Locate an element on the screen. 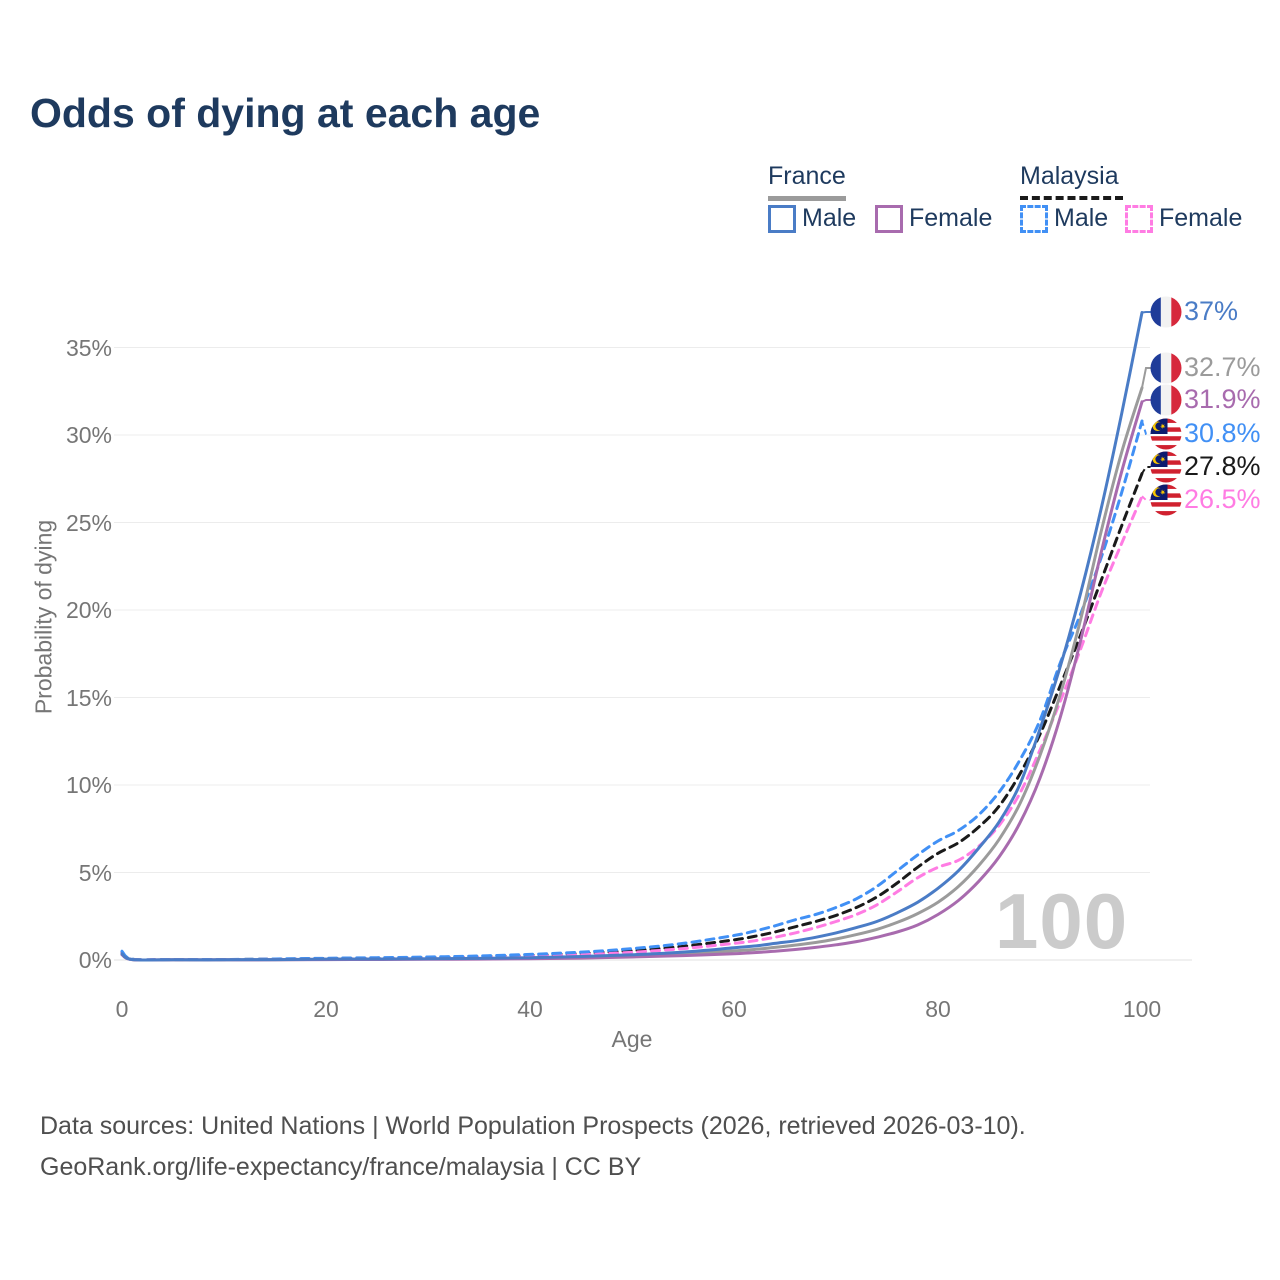  end-value-label-malaysia-female: 26.5% is located at coordinates (1222, 499).